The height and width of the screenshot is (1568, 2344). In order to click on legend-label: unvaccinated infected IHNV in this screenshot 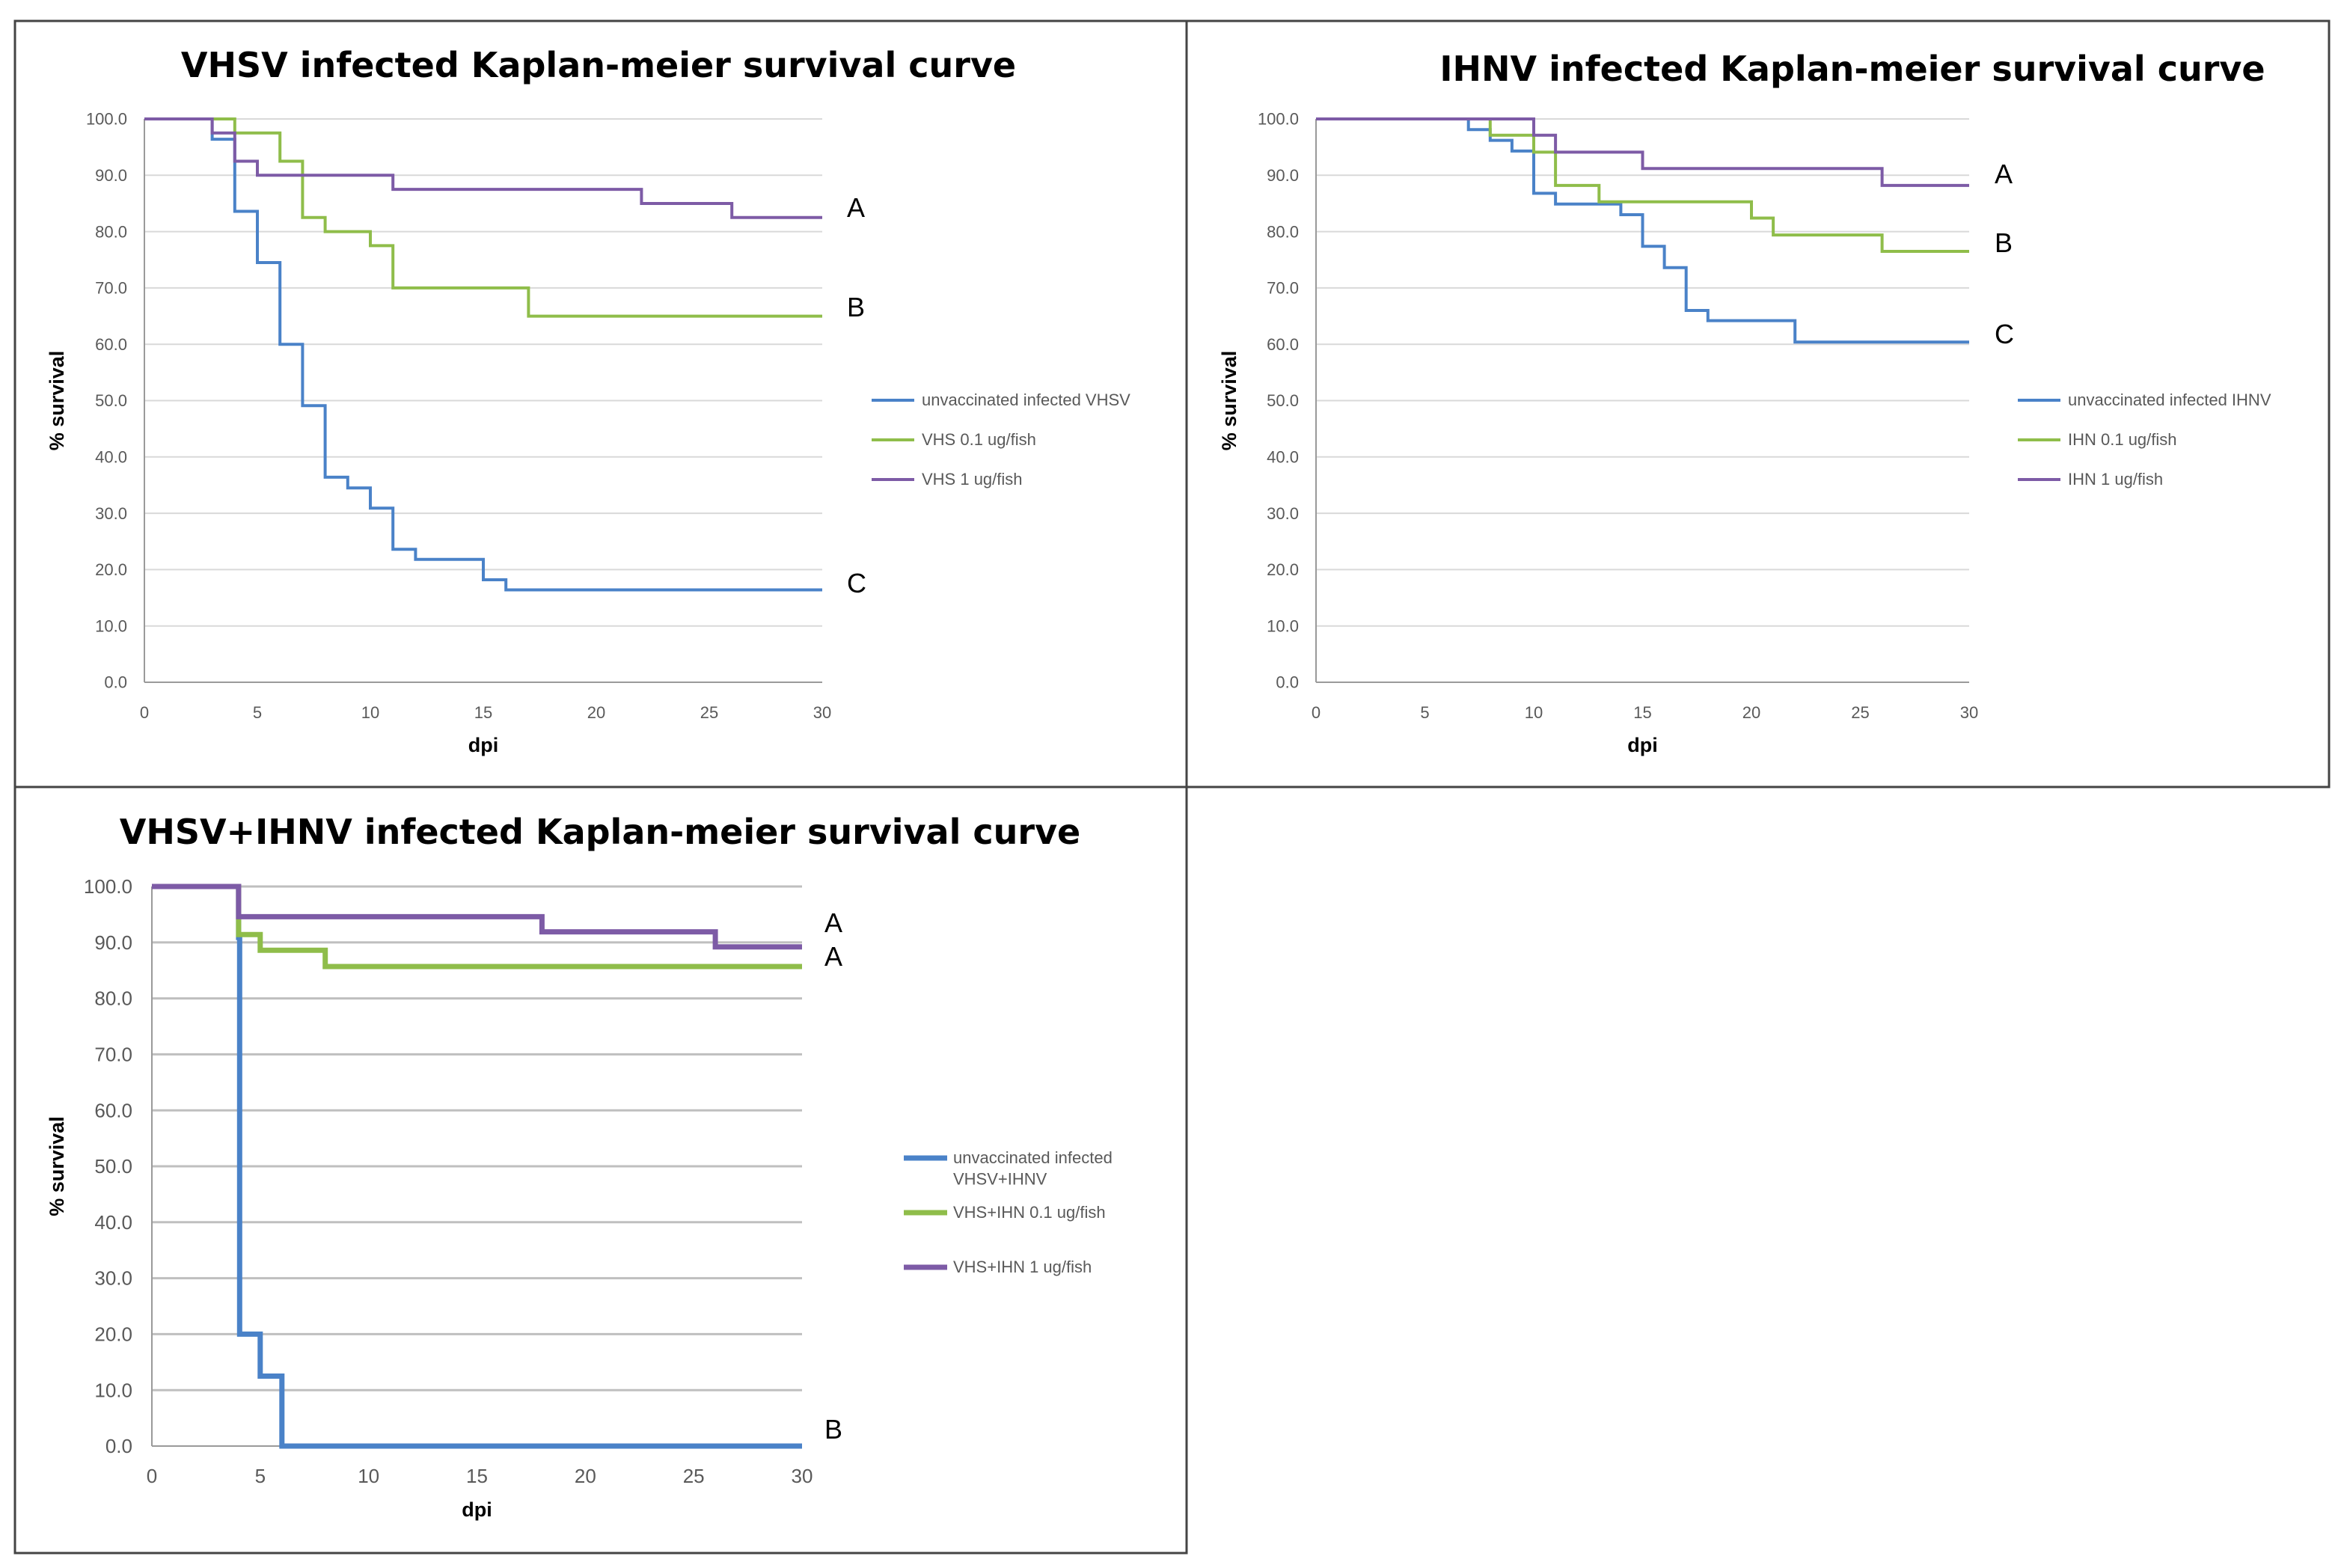, I will do `click(2169, 400)`.